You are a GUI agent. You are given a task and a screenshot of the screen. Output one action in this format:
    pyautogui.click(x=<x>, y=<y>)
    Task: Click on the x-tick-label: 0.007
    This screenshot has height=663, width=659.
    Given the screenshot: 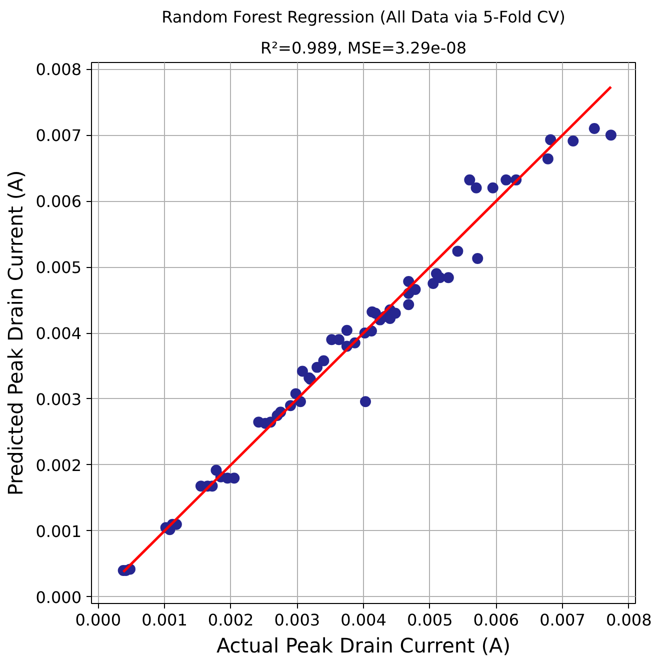 What is the action you would take?
    pyautogui.click(x=563, y=620)
    